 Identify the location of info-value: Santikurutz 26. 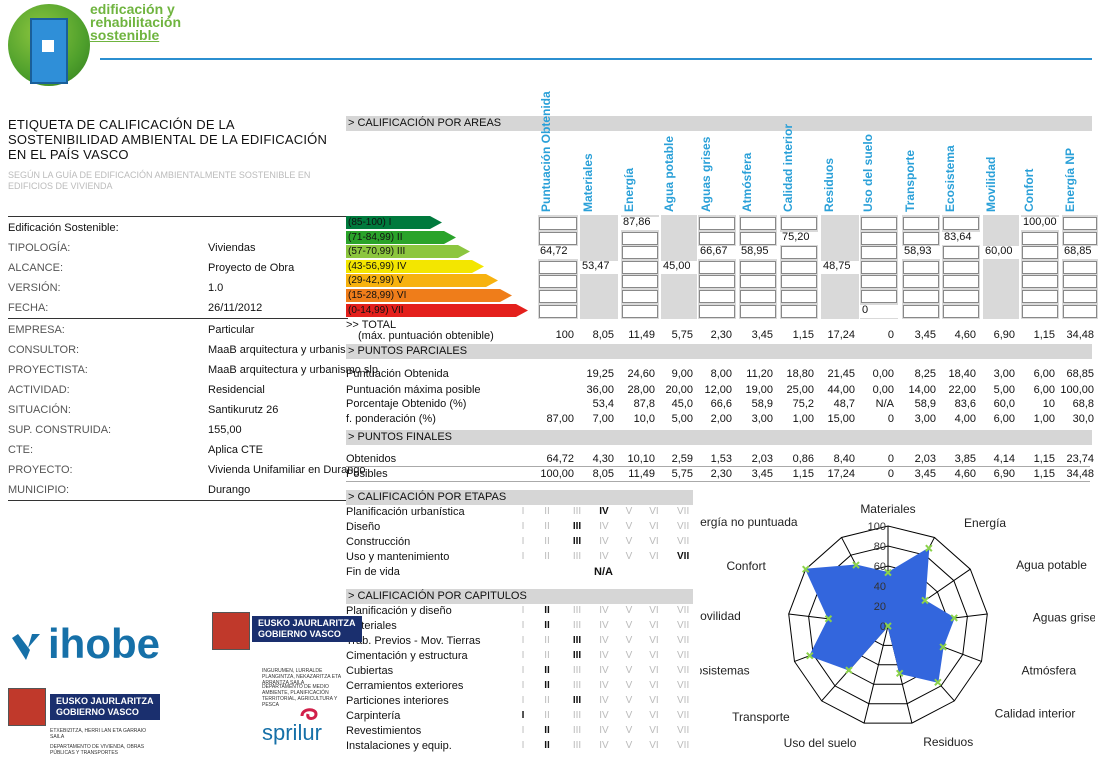
(243, 410).